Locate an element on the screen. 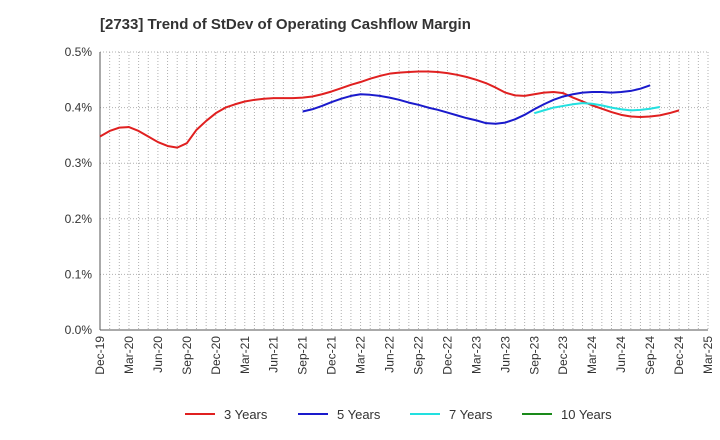 The width and height of the screenshot is (720, 440). x-tick-label: Dec-22 is located at coordinates (447, 355).